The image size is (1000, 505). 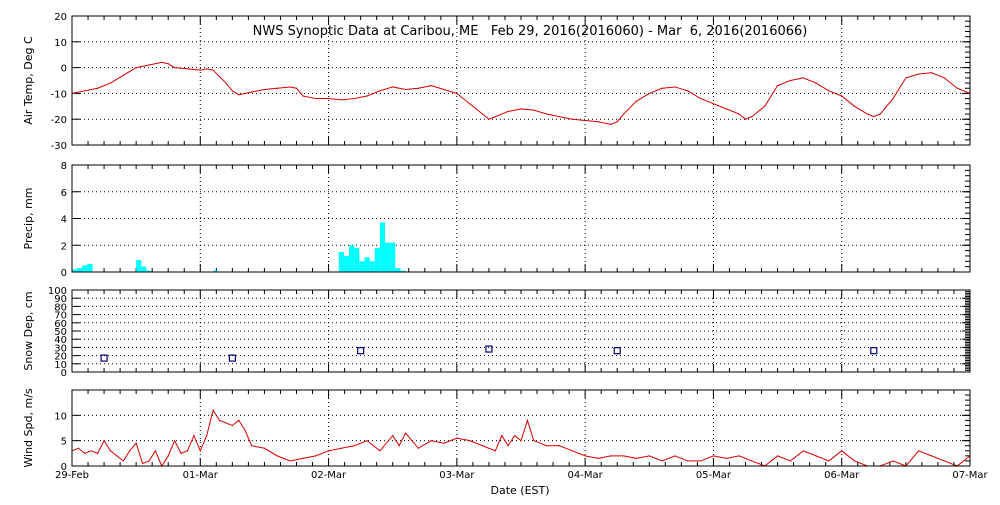 I want to click on x-tick-label: 04-Mar, so click(x=586, y=475).